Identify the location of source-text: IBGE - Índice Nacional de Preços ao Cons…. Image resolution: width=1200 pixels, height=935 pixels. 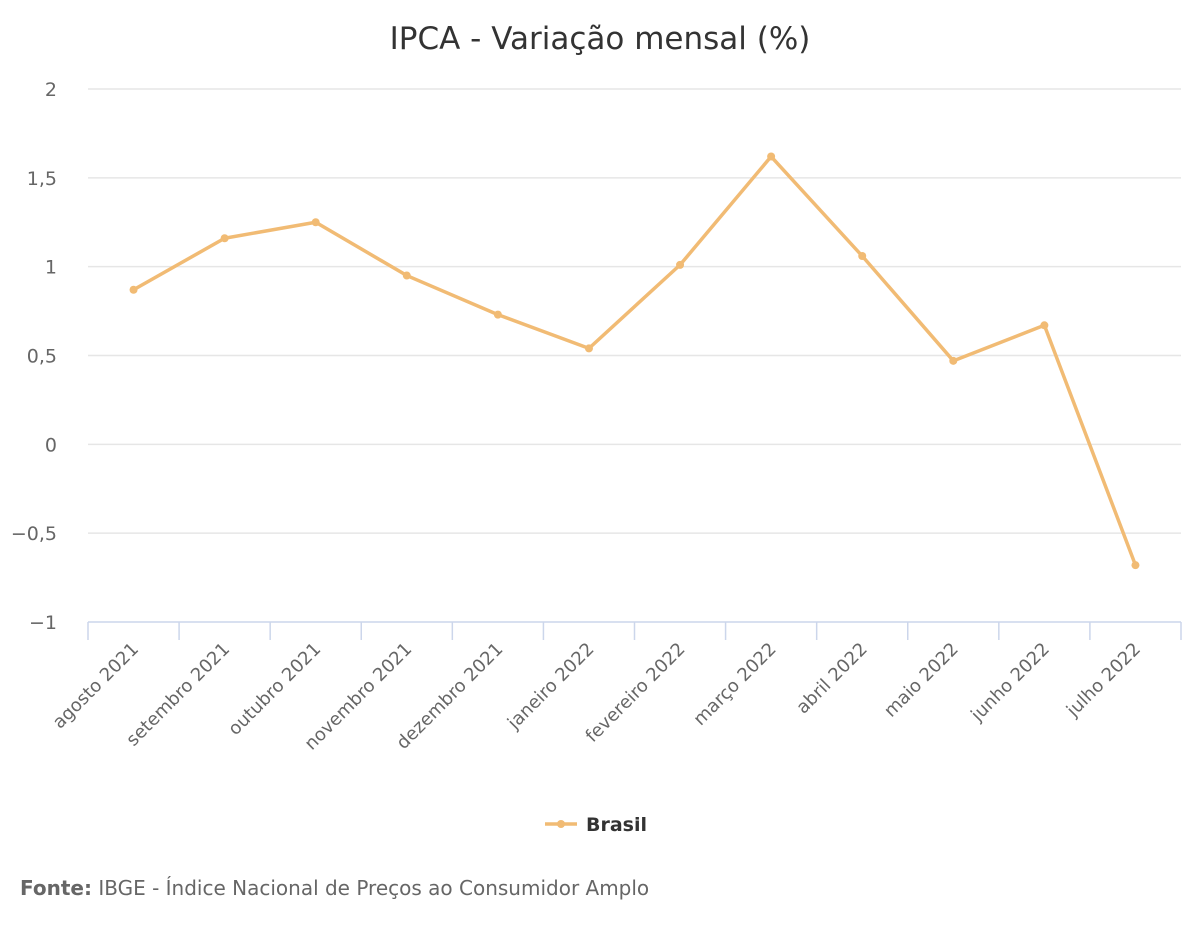
(374, 888).